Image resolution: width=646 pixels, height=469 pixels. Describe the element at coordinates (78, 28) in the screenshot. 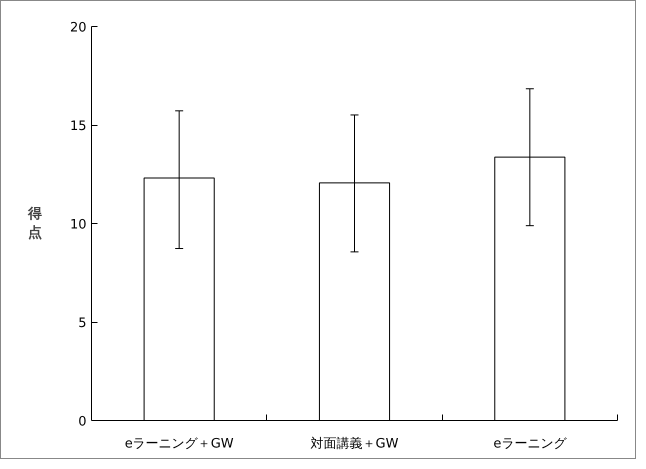

I see `y-tick-label: 20` at that location.